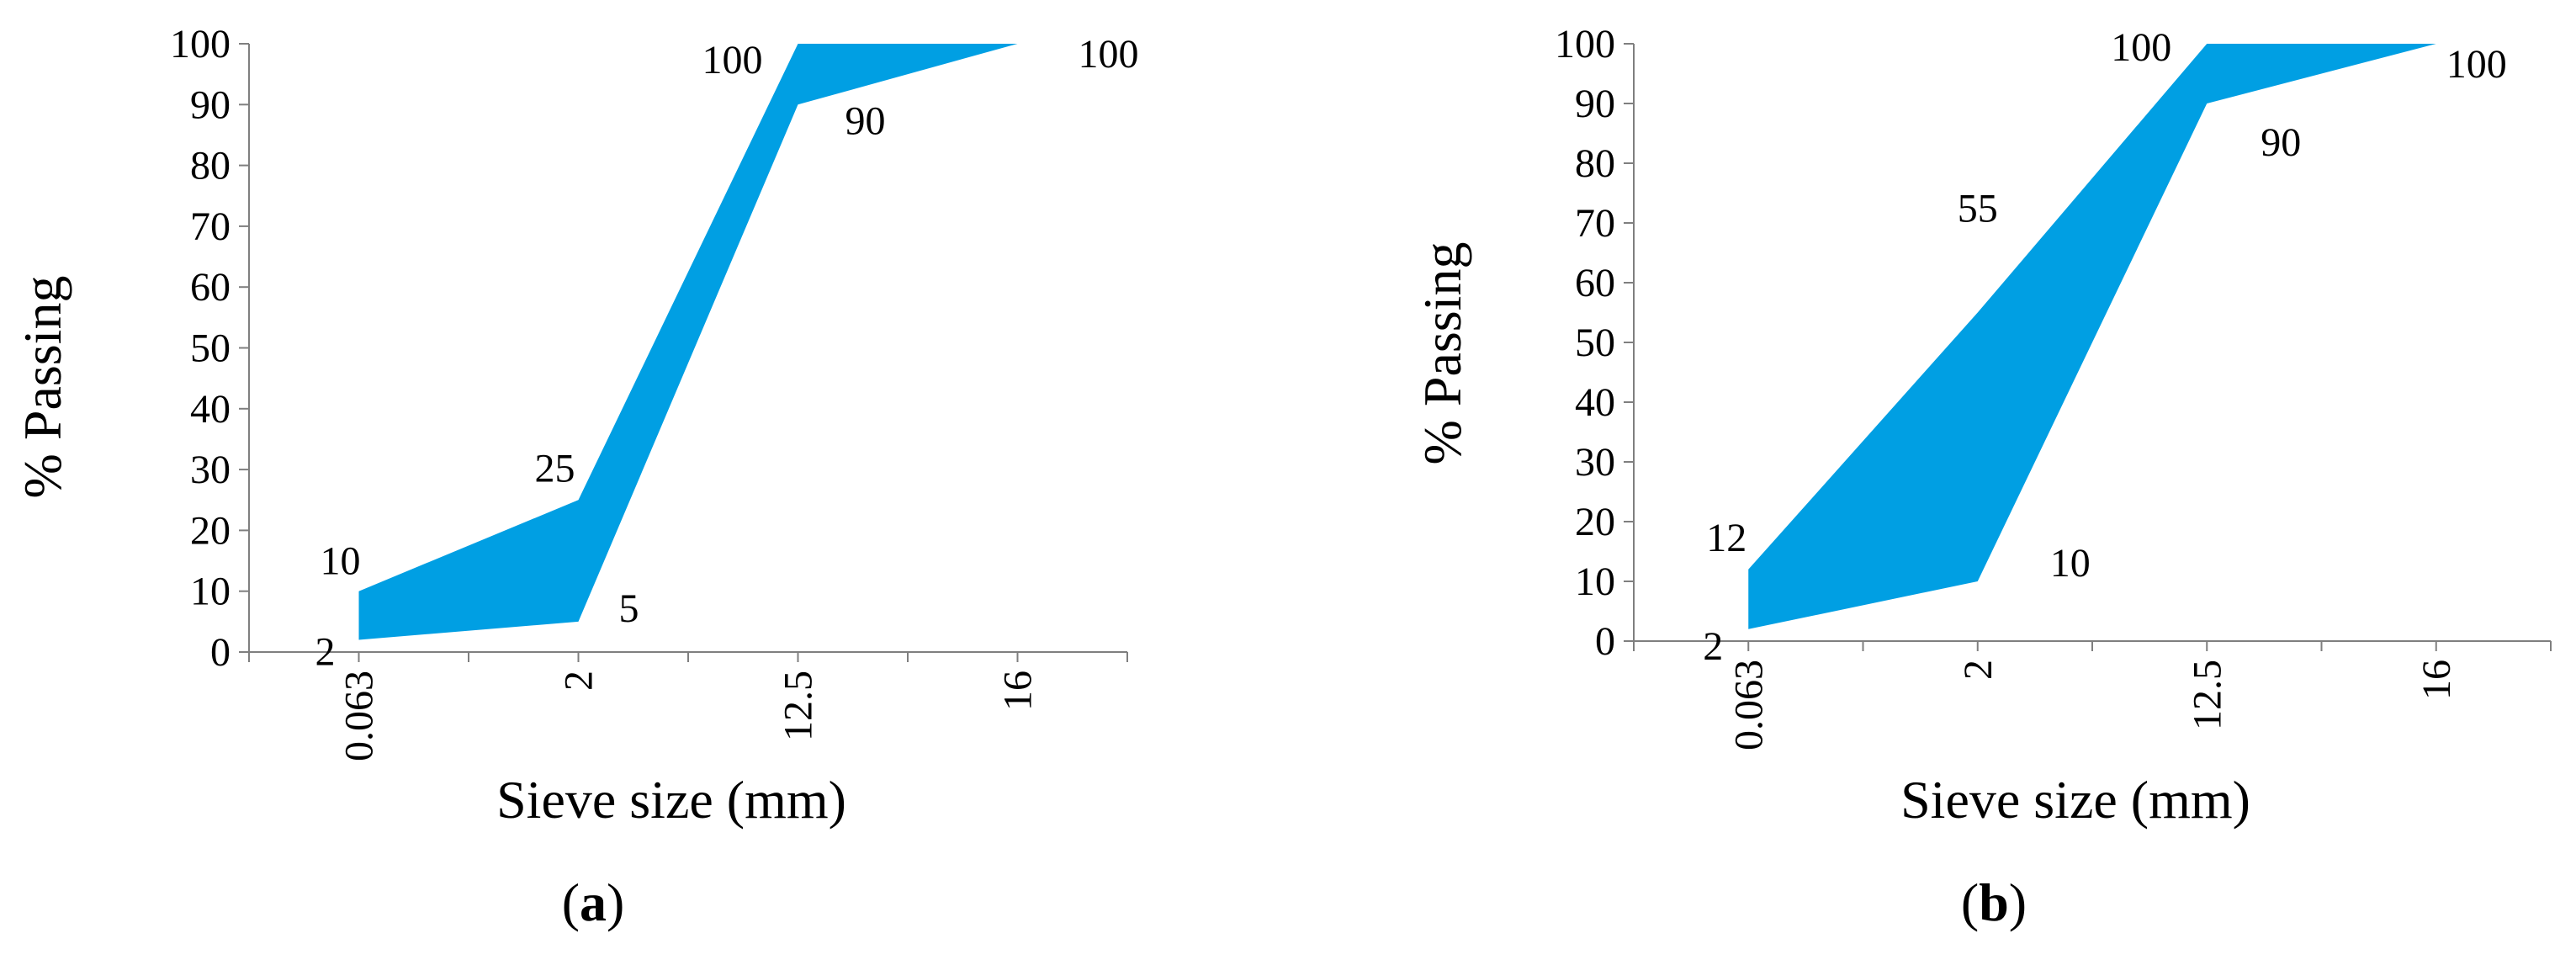  What do you see at coordinates (555, 468) in the screenshot?
I see `data-label-upper: 25` at bounding box center [555, 468].